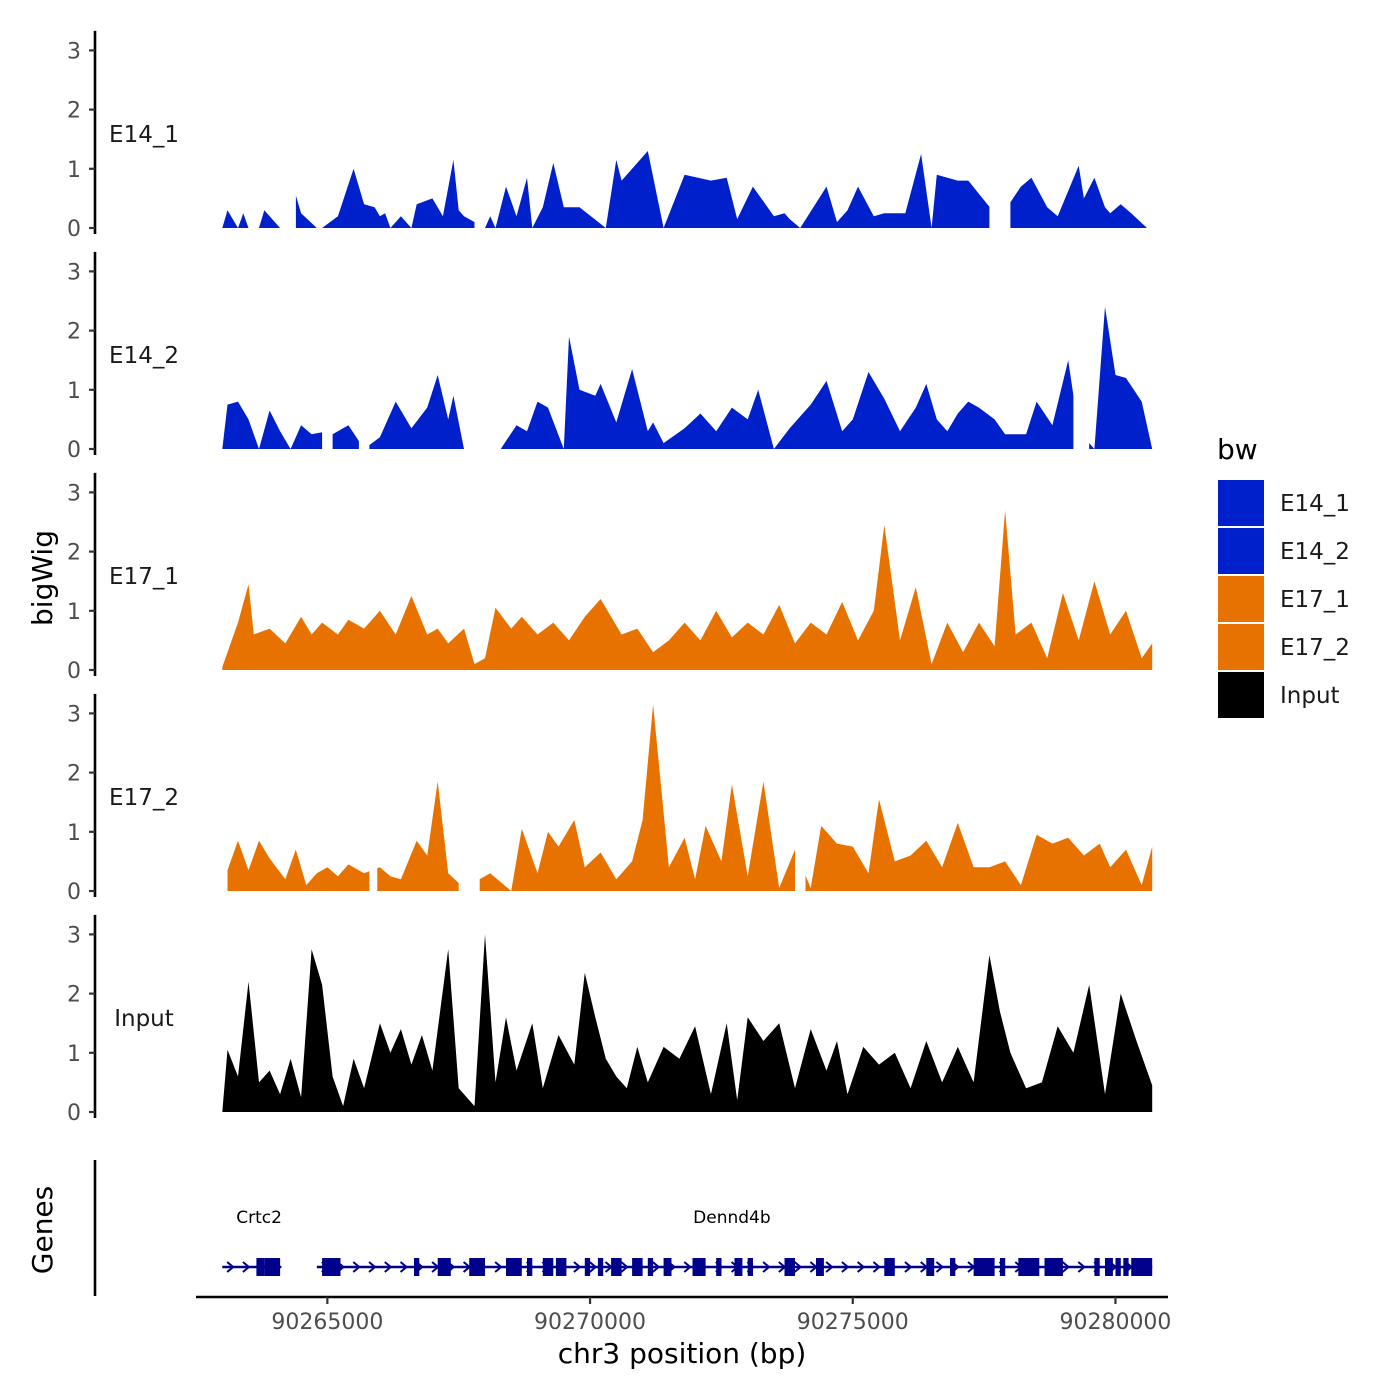 This screenshot has width=1400, height=1400. What do you see at coordinates (734, 1242) in the screenshot?
I see `gene-Dennd4b: Dennd4b` at bounding box center [734, 1242].